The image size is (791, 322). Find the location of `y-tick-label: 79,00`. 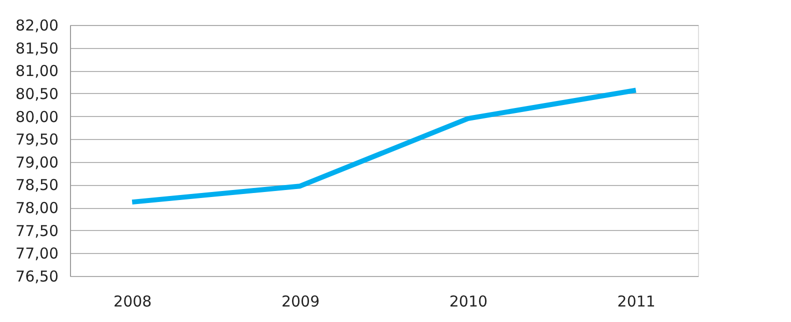

y-tick-label: 79,00 is located at coordinates (37, 162).